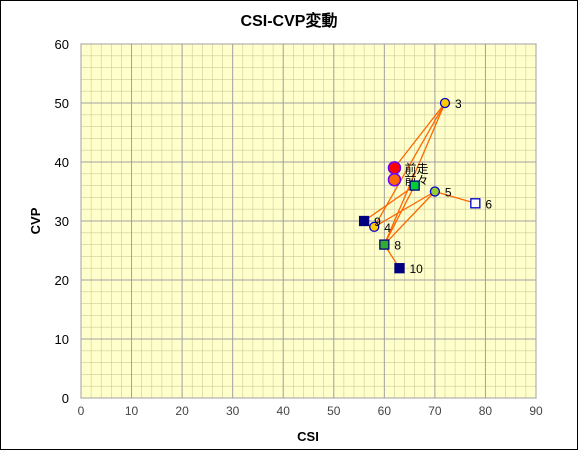 This screenshot has height=450, width=578. What do you see at coordinates (62, 280) in the screenshot?
I see `y-tick-label: 20` at bounding box center [62, 280].